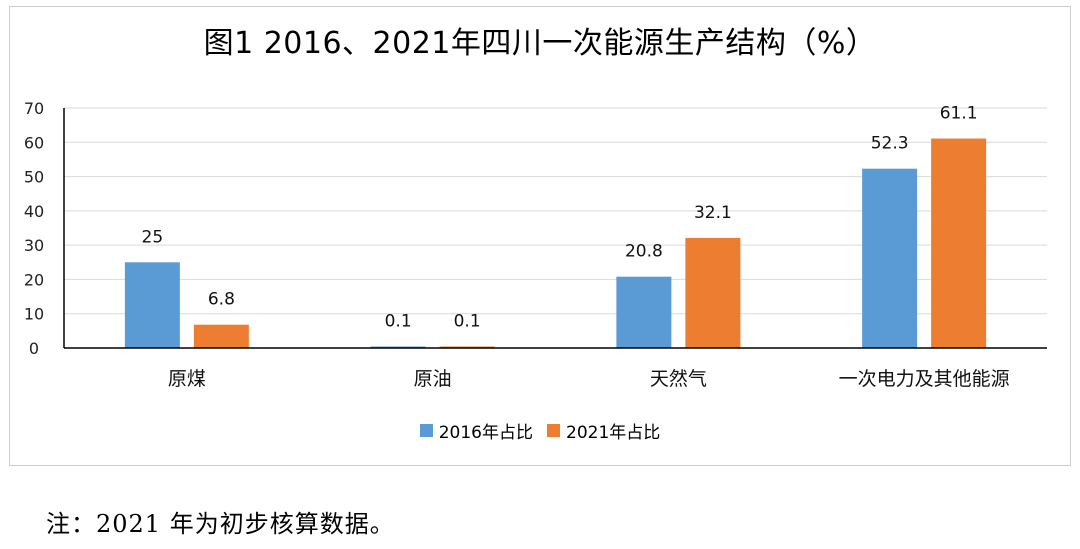 This screenshot has height=549, width=1080. I want to click on y-tick-label: 10, so click(34, 314).